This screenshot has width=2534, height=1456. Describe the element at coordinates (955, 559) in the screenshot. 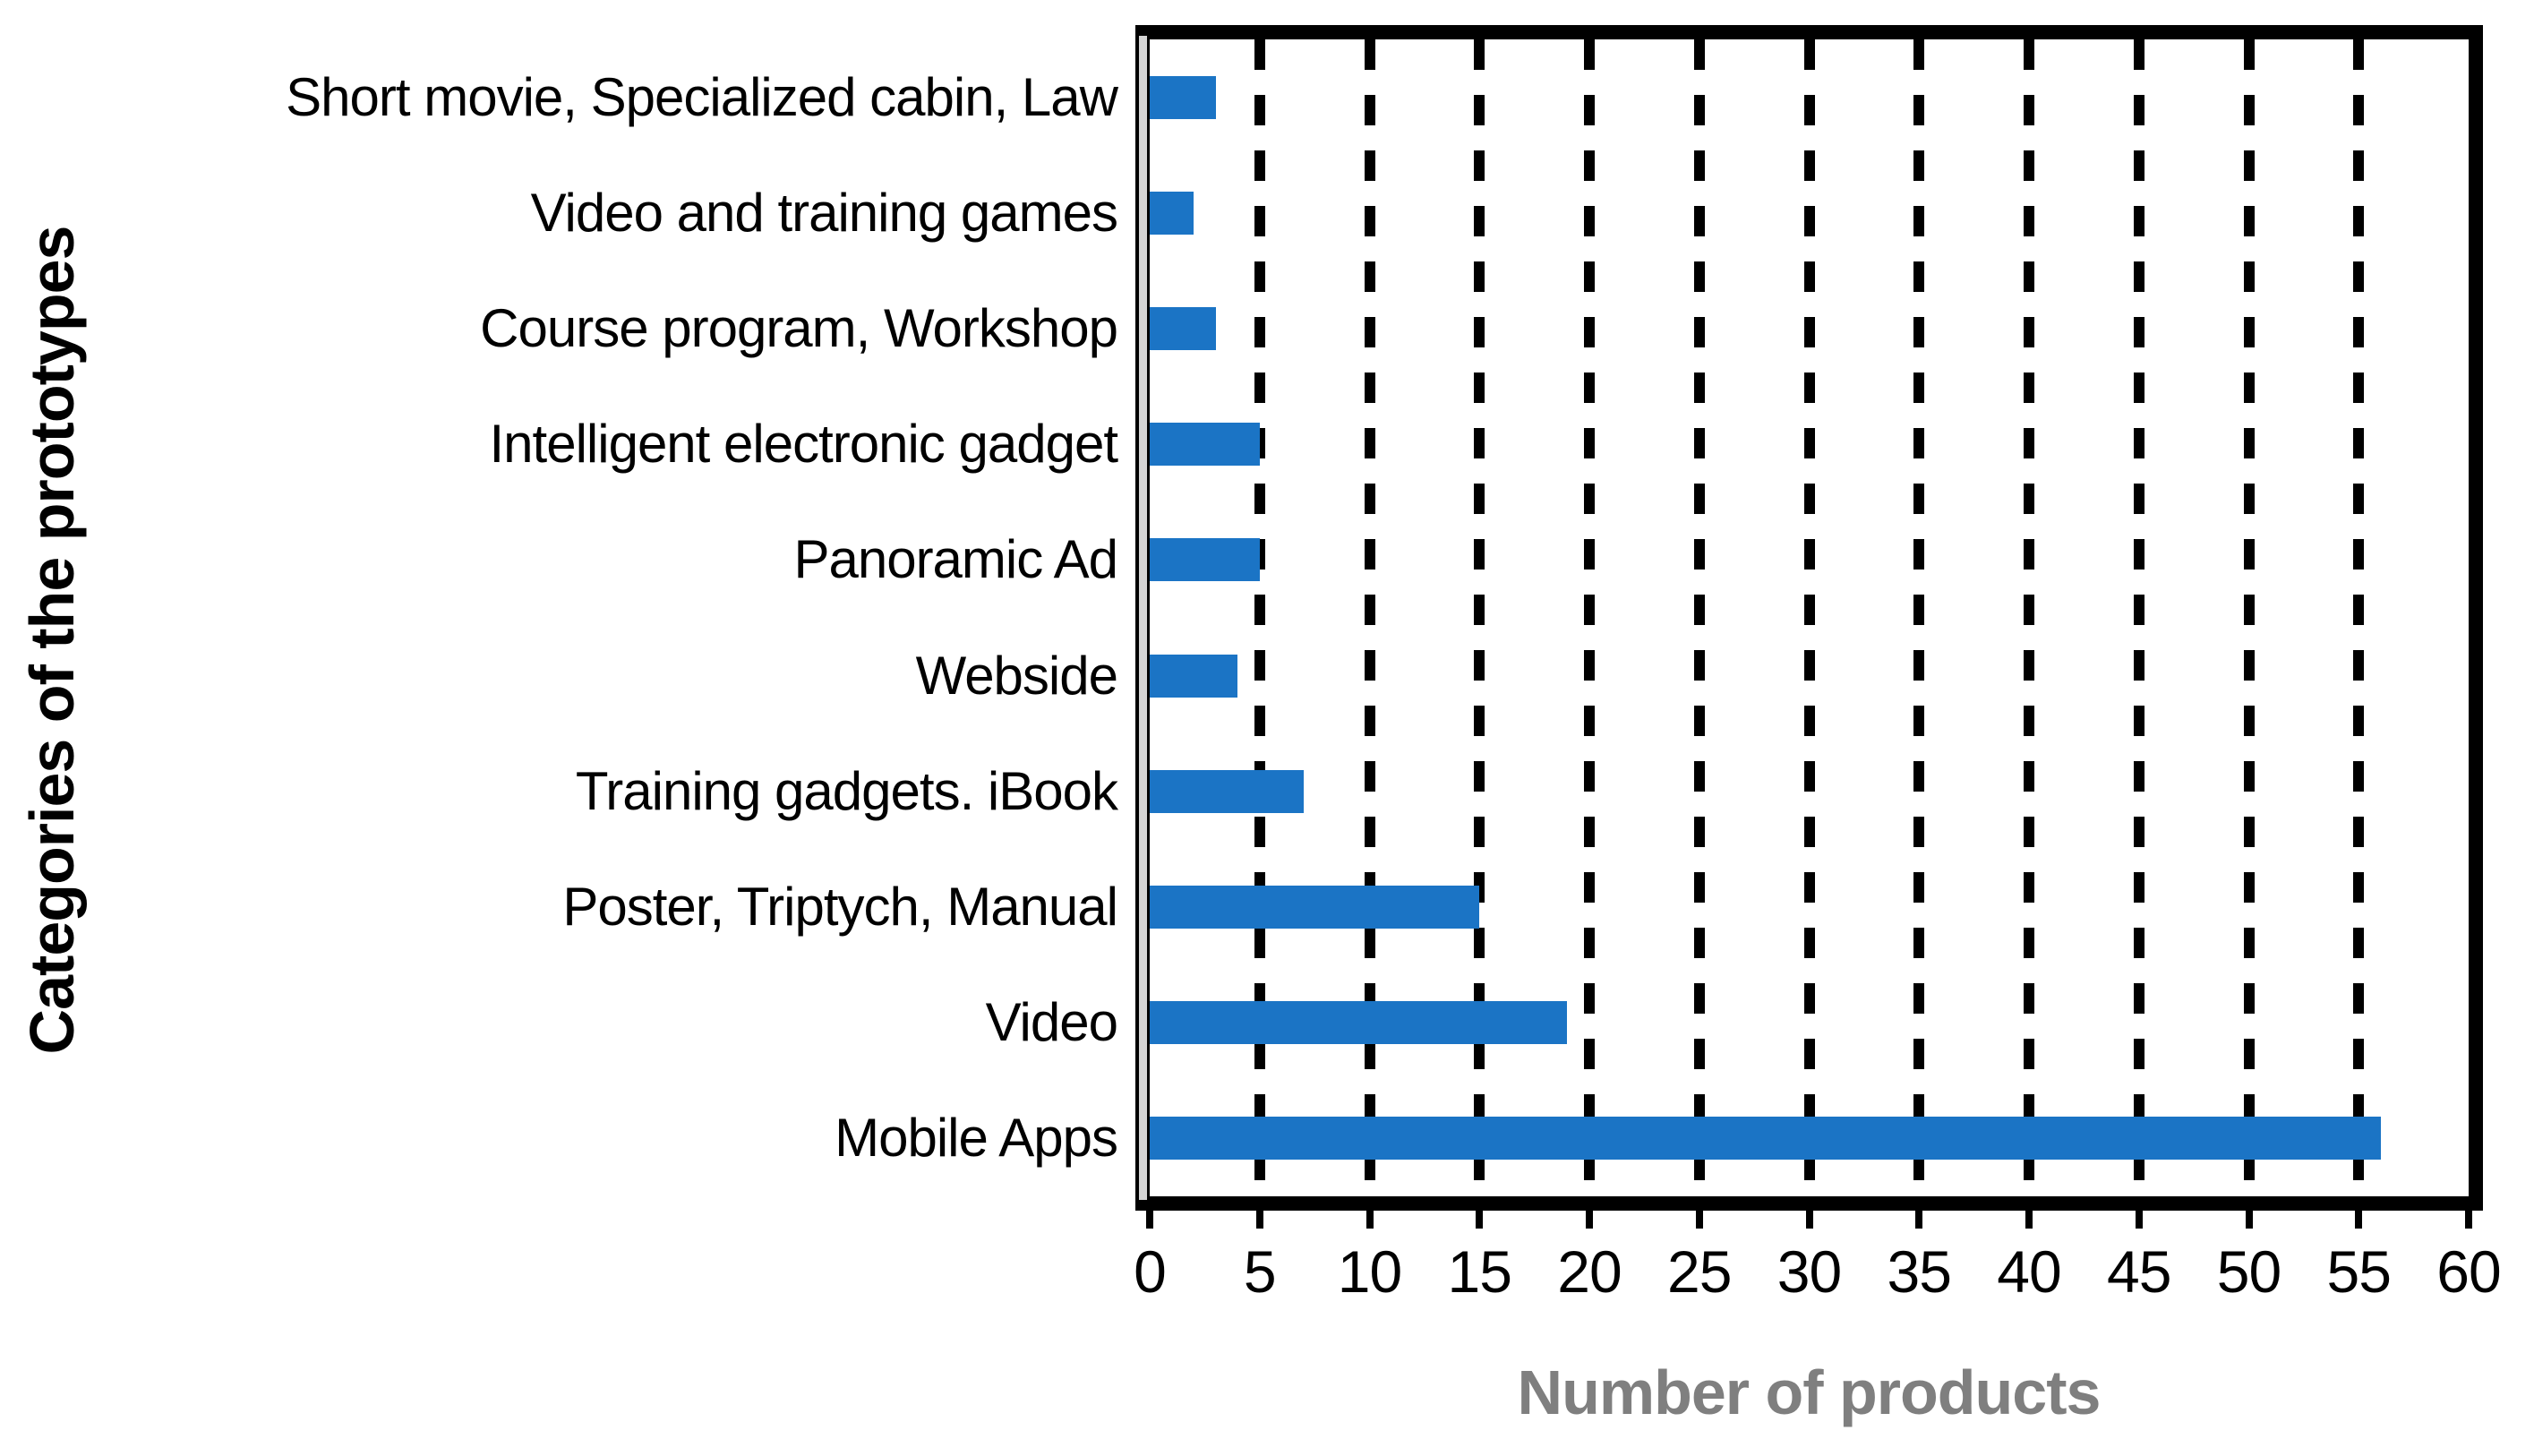

I see `category-label: Panoramic Ad` at that location.